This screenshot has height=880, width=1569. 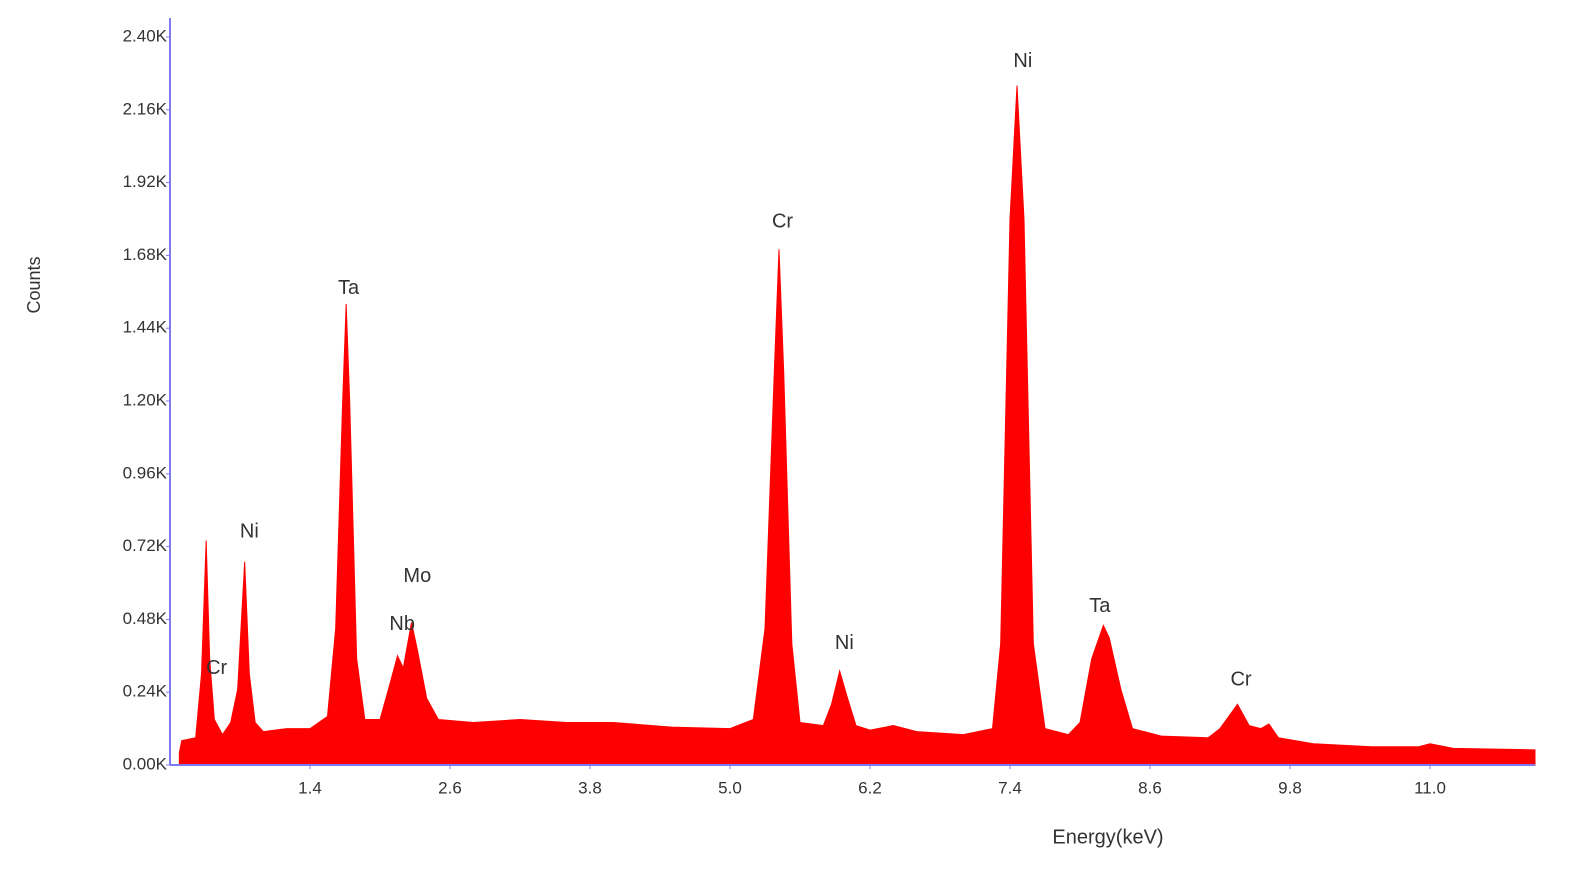 I want to click on x-tick-label: 9.8, so click(x=1290, y=787).